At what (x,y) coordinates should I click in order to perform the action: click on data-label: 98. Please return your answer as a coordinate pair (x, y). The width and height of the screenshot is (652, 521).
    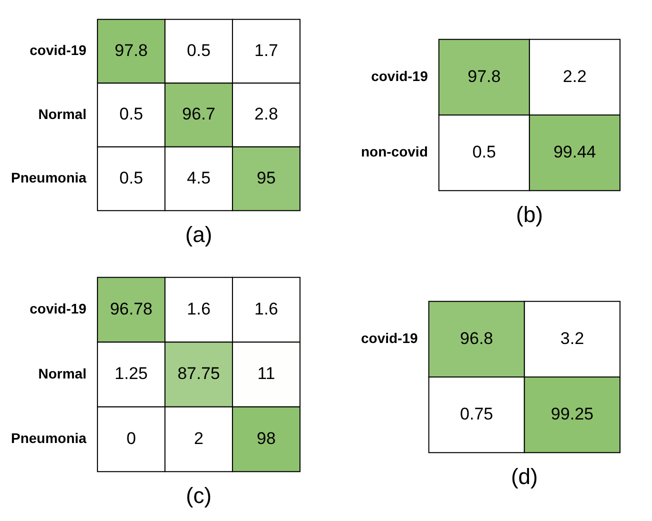
    Looking at the image, I should click on (266, 438).